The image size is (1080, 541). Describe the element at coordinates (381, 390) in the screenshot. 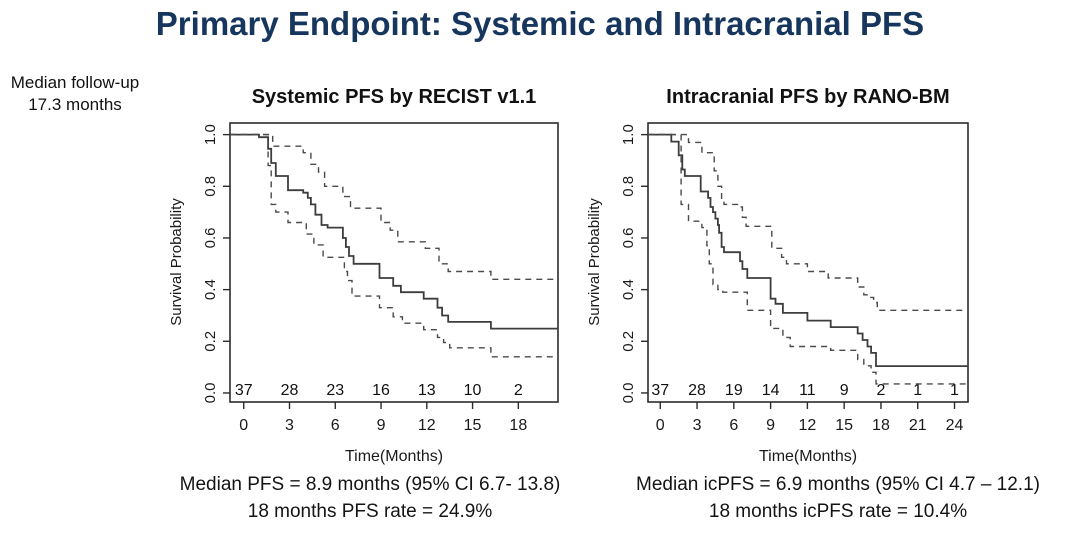

I see `svg-text: 16` at that location.